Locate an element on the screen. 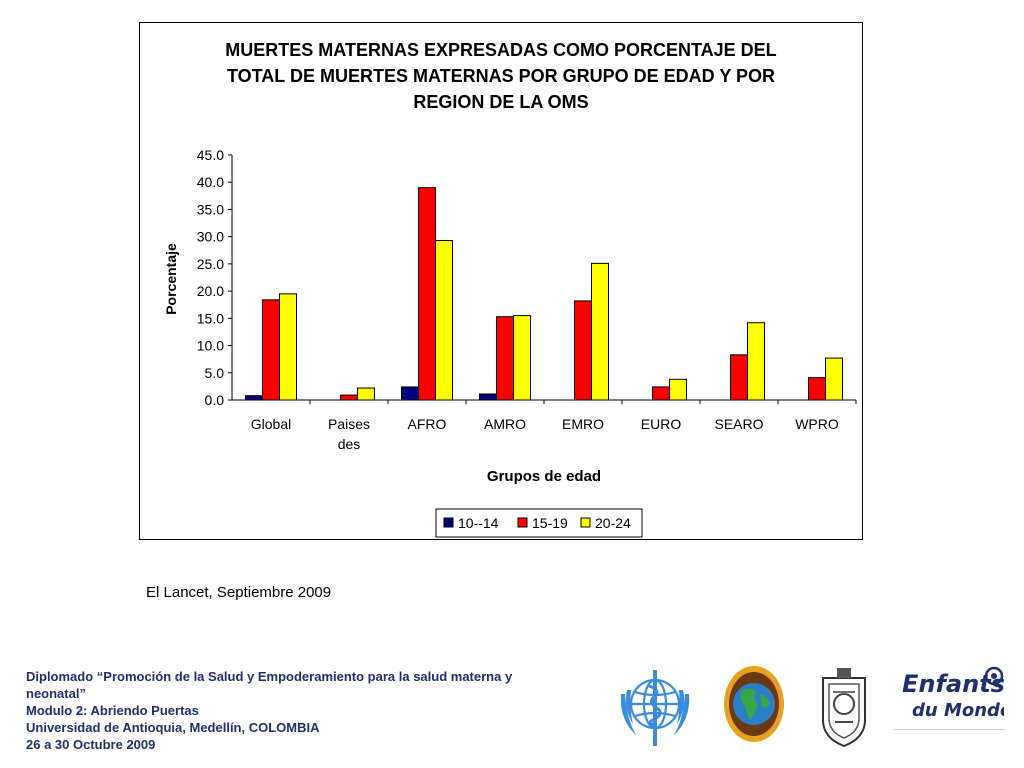  legend-box is located at coordinates (539, 523).